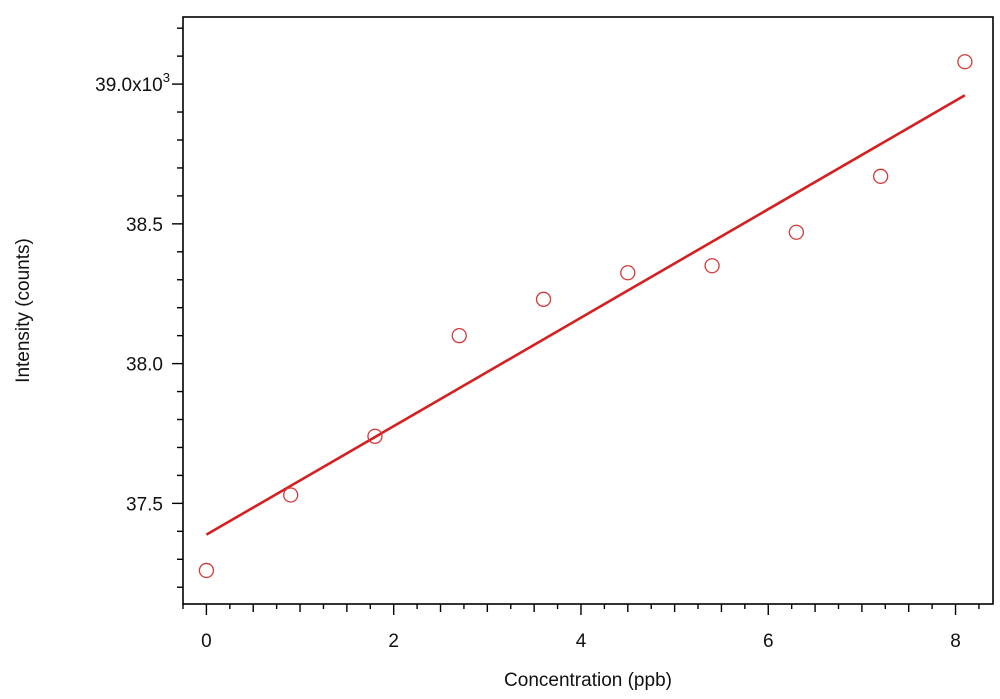 This screenshot has height=699, width=1000. I want to click on y-tick-labels: 37.5 38.0 38.5 39.0x103, so click(132, 292).